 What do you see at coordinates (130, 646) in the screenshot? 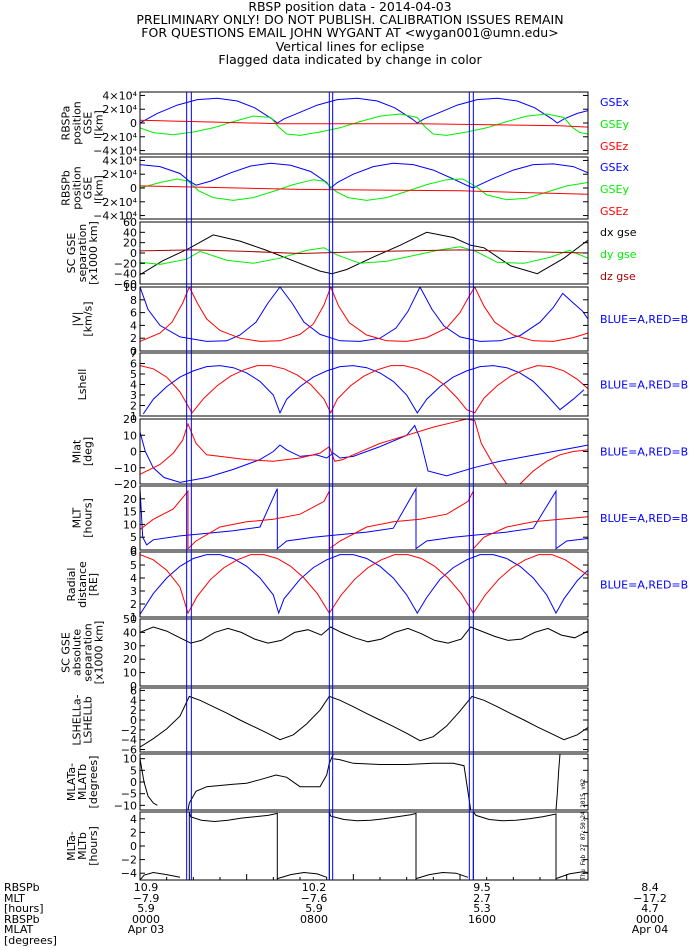
I see `y-tick-label: 30` at bounding box center [130, 646].